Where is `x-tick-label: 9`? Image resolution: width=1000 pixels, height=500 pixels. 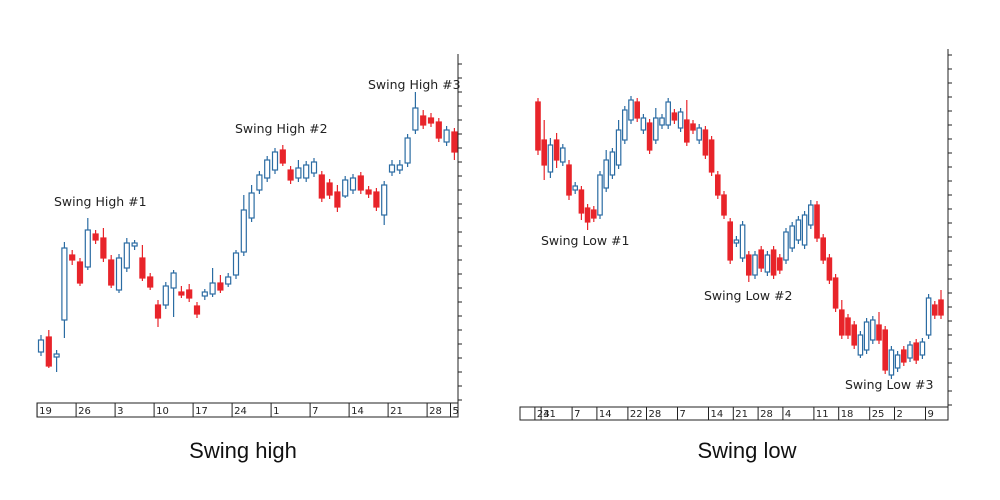 x-tick-label: 9 is located at coordinates (931, 414).